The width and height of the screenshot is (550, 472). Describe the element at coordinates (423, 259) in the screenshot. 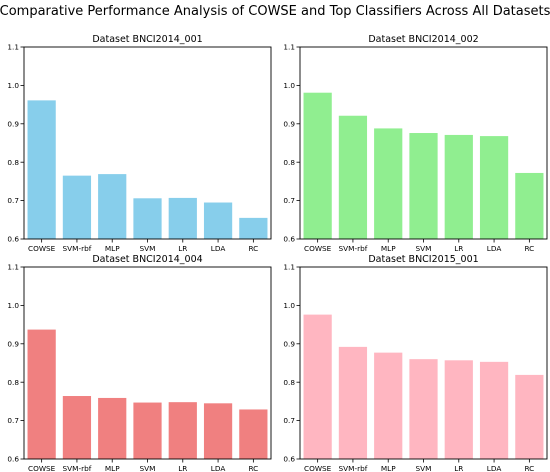

I see `chart-title: Dataset BNCI2015_001` at that location.